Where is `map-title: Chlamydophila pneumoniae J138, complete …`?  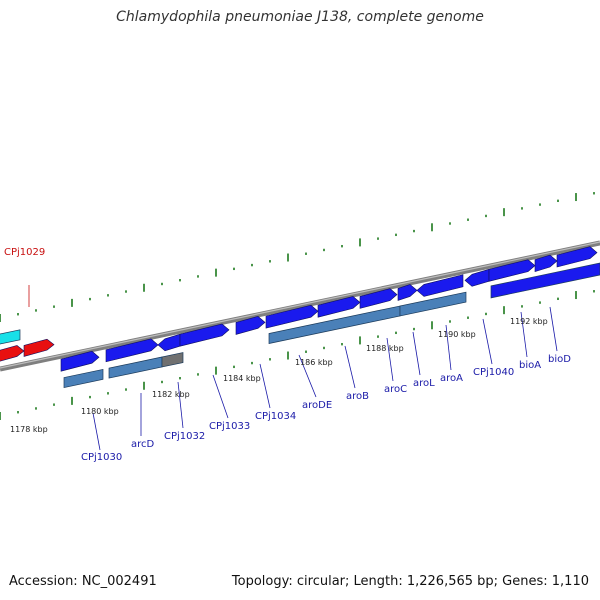
map-title: Chlamydophila pneumoniae J138, complete … is located at coordinates (300, 17).